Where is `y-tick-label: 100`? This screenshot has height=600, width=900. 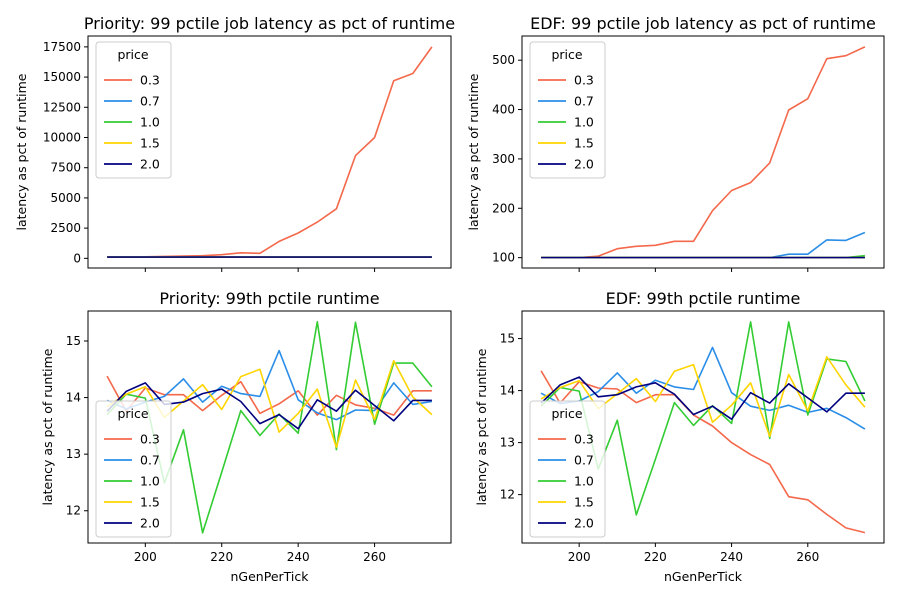 y-tick-label: 100 is located at coordinates (503, 258).